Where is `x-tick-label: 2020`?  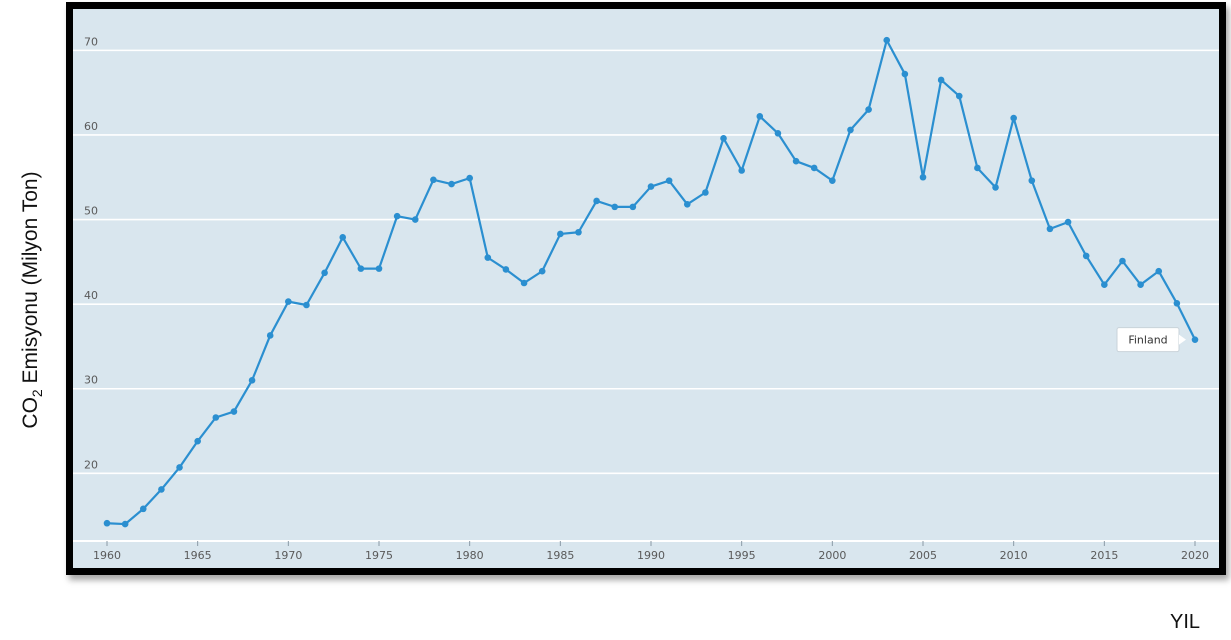
x-tick-label: 2020 is located at coordinates (1195, 555).